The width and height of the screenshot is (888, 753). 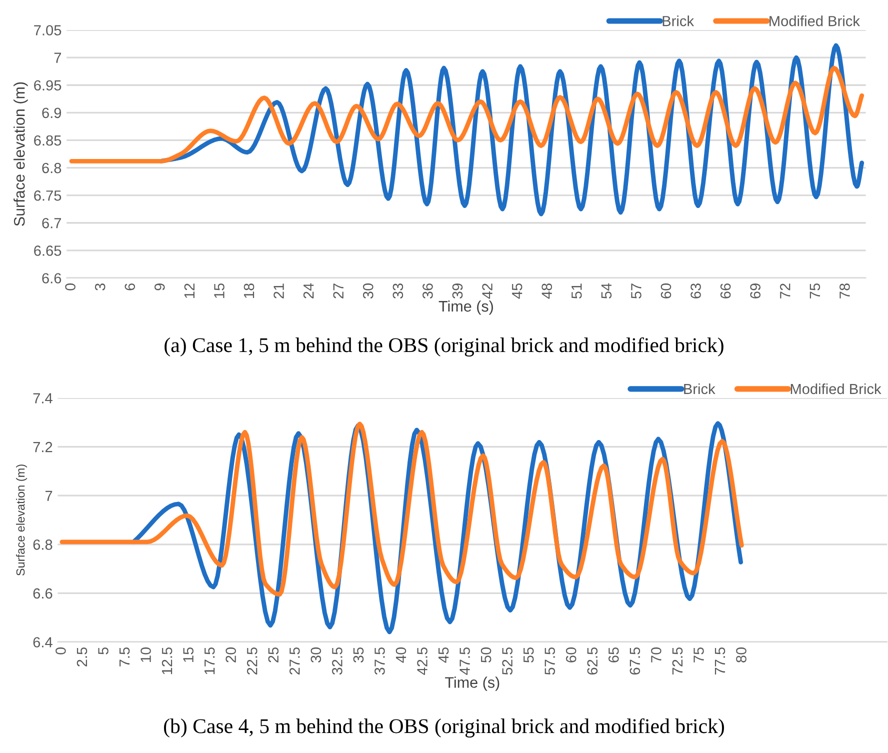 What do you see at coordinates (613, 654) in the screenshot?
I see `x-tick-label: 65` at bounding box center [613, 654].